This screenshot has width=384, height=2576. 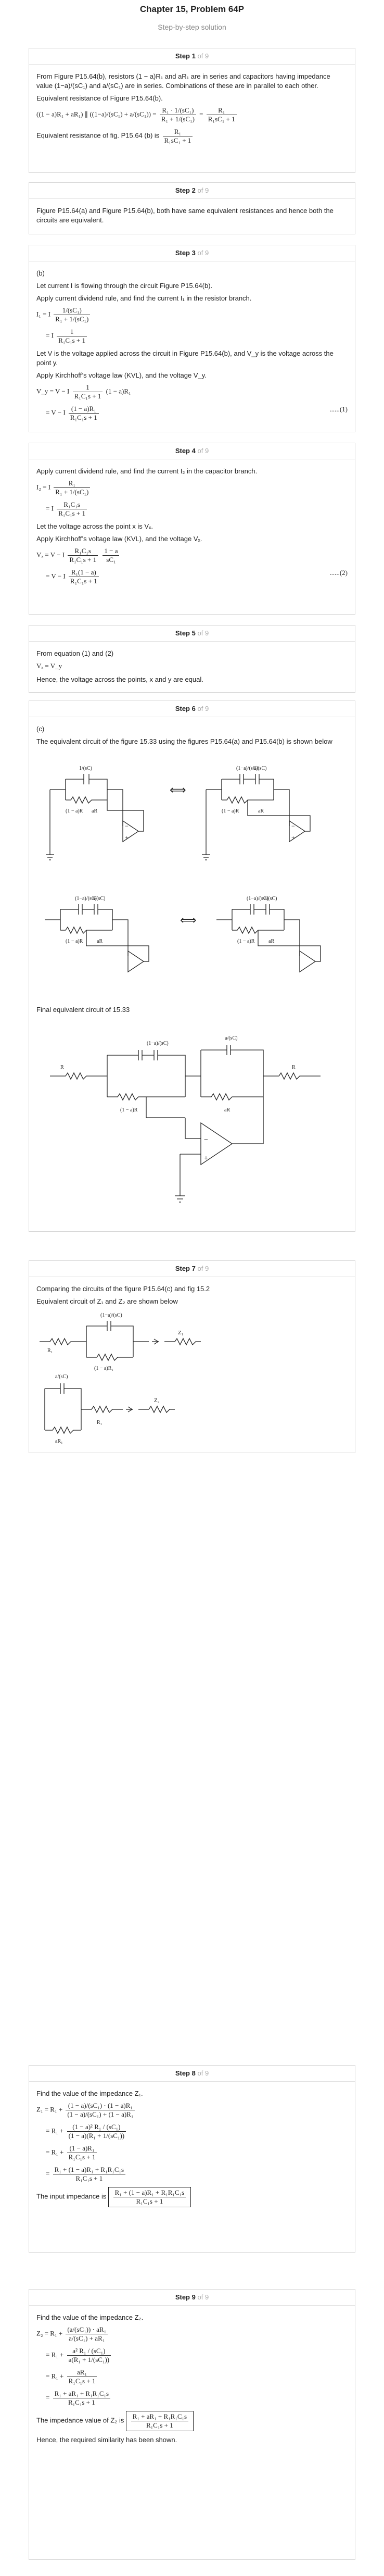 What do you see at coordinates (293, 826) in the screenshot?
I see `opamp-minus-2: −` at bounding box center [293, 826].